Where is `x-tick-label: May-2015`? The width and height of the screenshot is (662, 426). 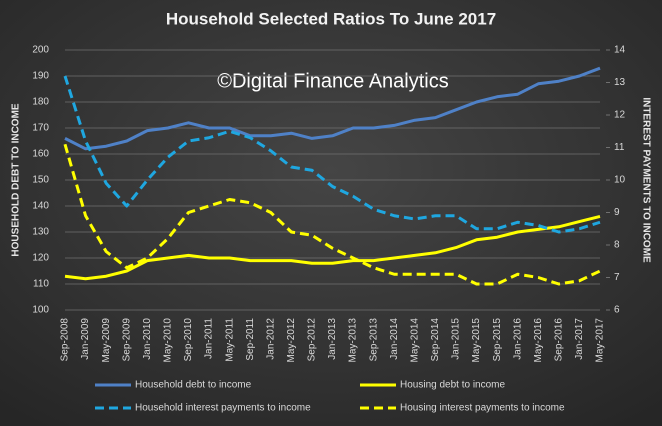 x-tick-label: May-2015 is located at coordinates (476, 340).